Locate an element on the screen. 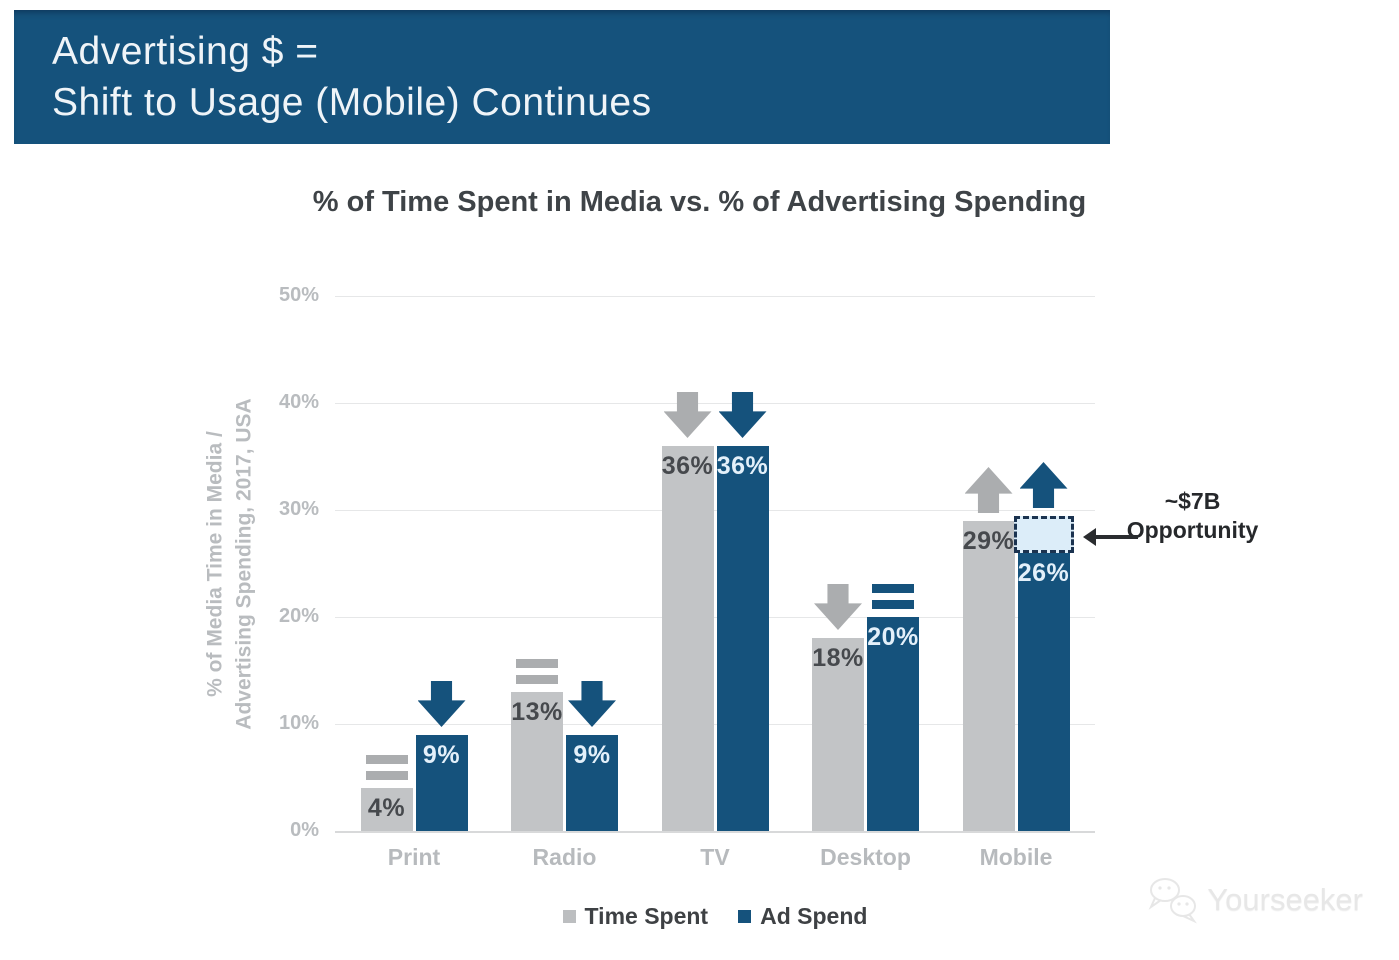  bar-value-label: 13% is located at coordinates (537, 712).